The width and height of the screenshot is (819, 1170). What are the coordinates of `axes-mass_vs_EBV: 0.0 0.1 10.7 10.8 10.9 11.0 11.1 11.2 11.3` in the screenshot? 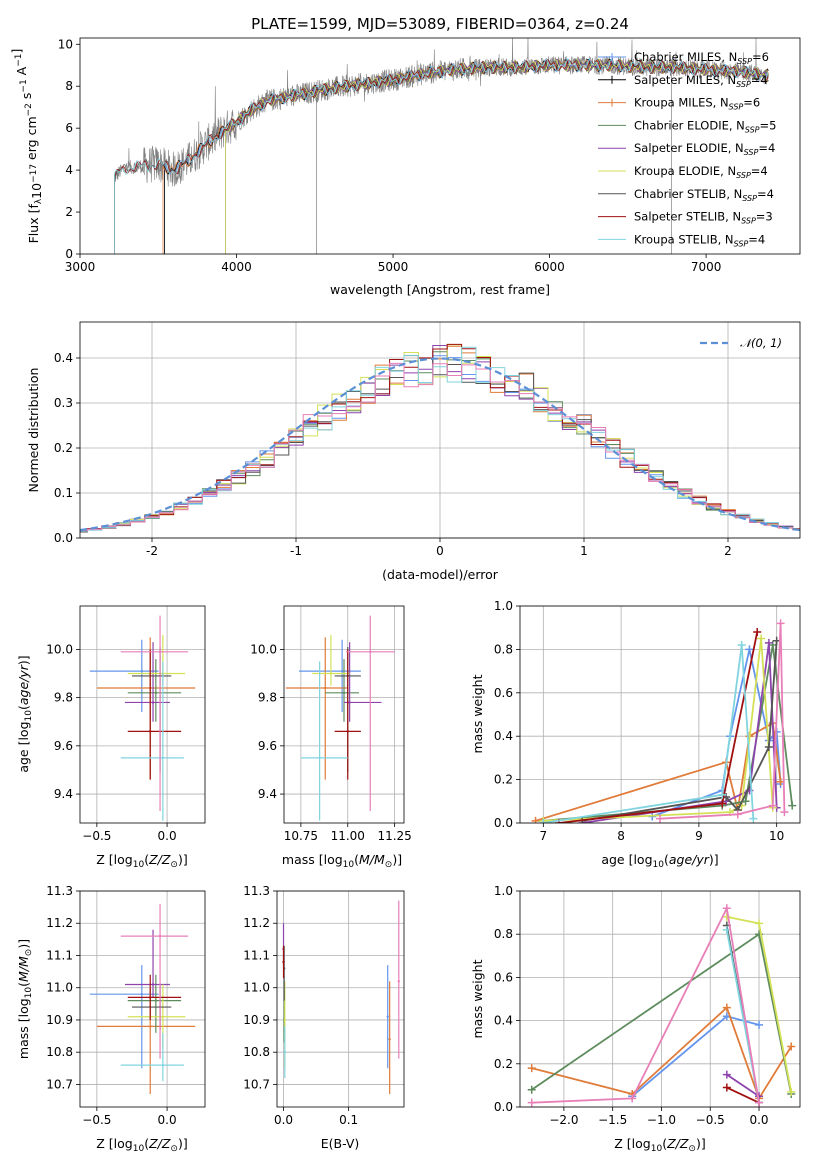 It's located at (324, 1005).